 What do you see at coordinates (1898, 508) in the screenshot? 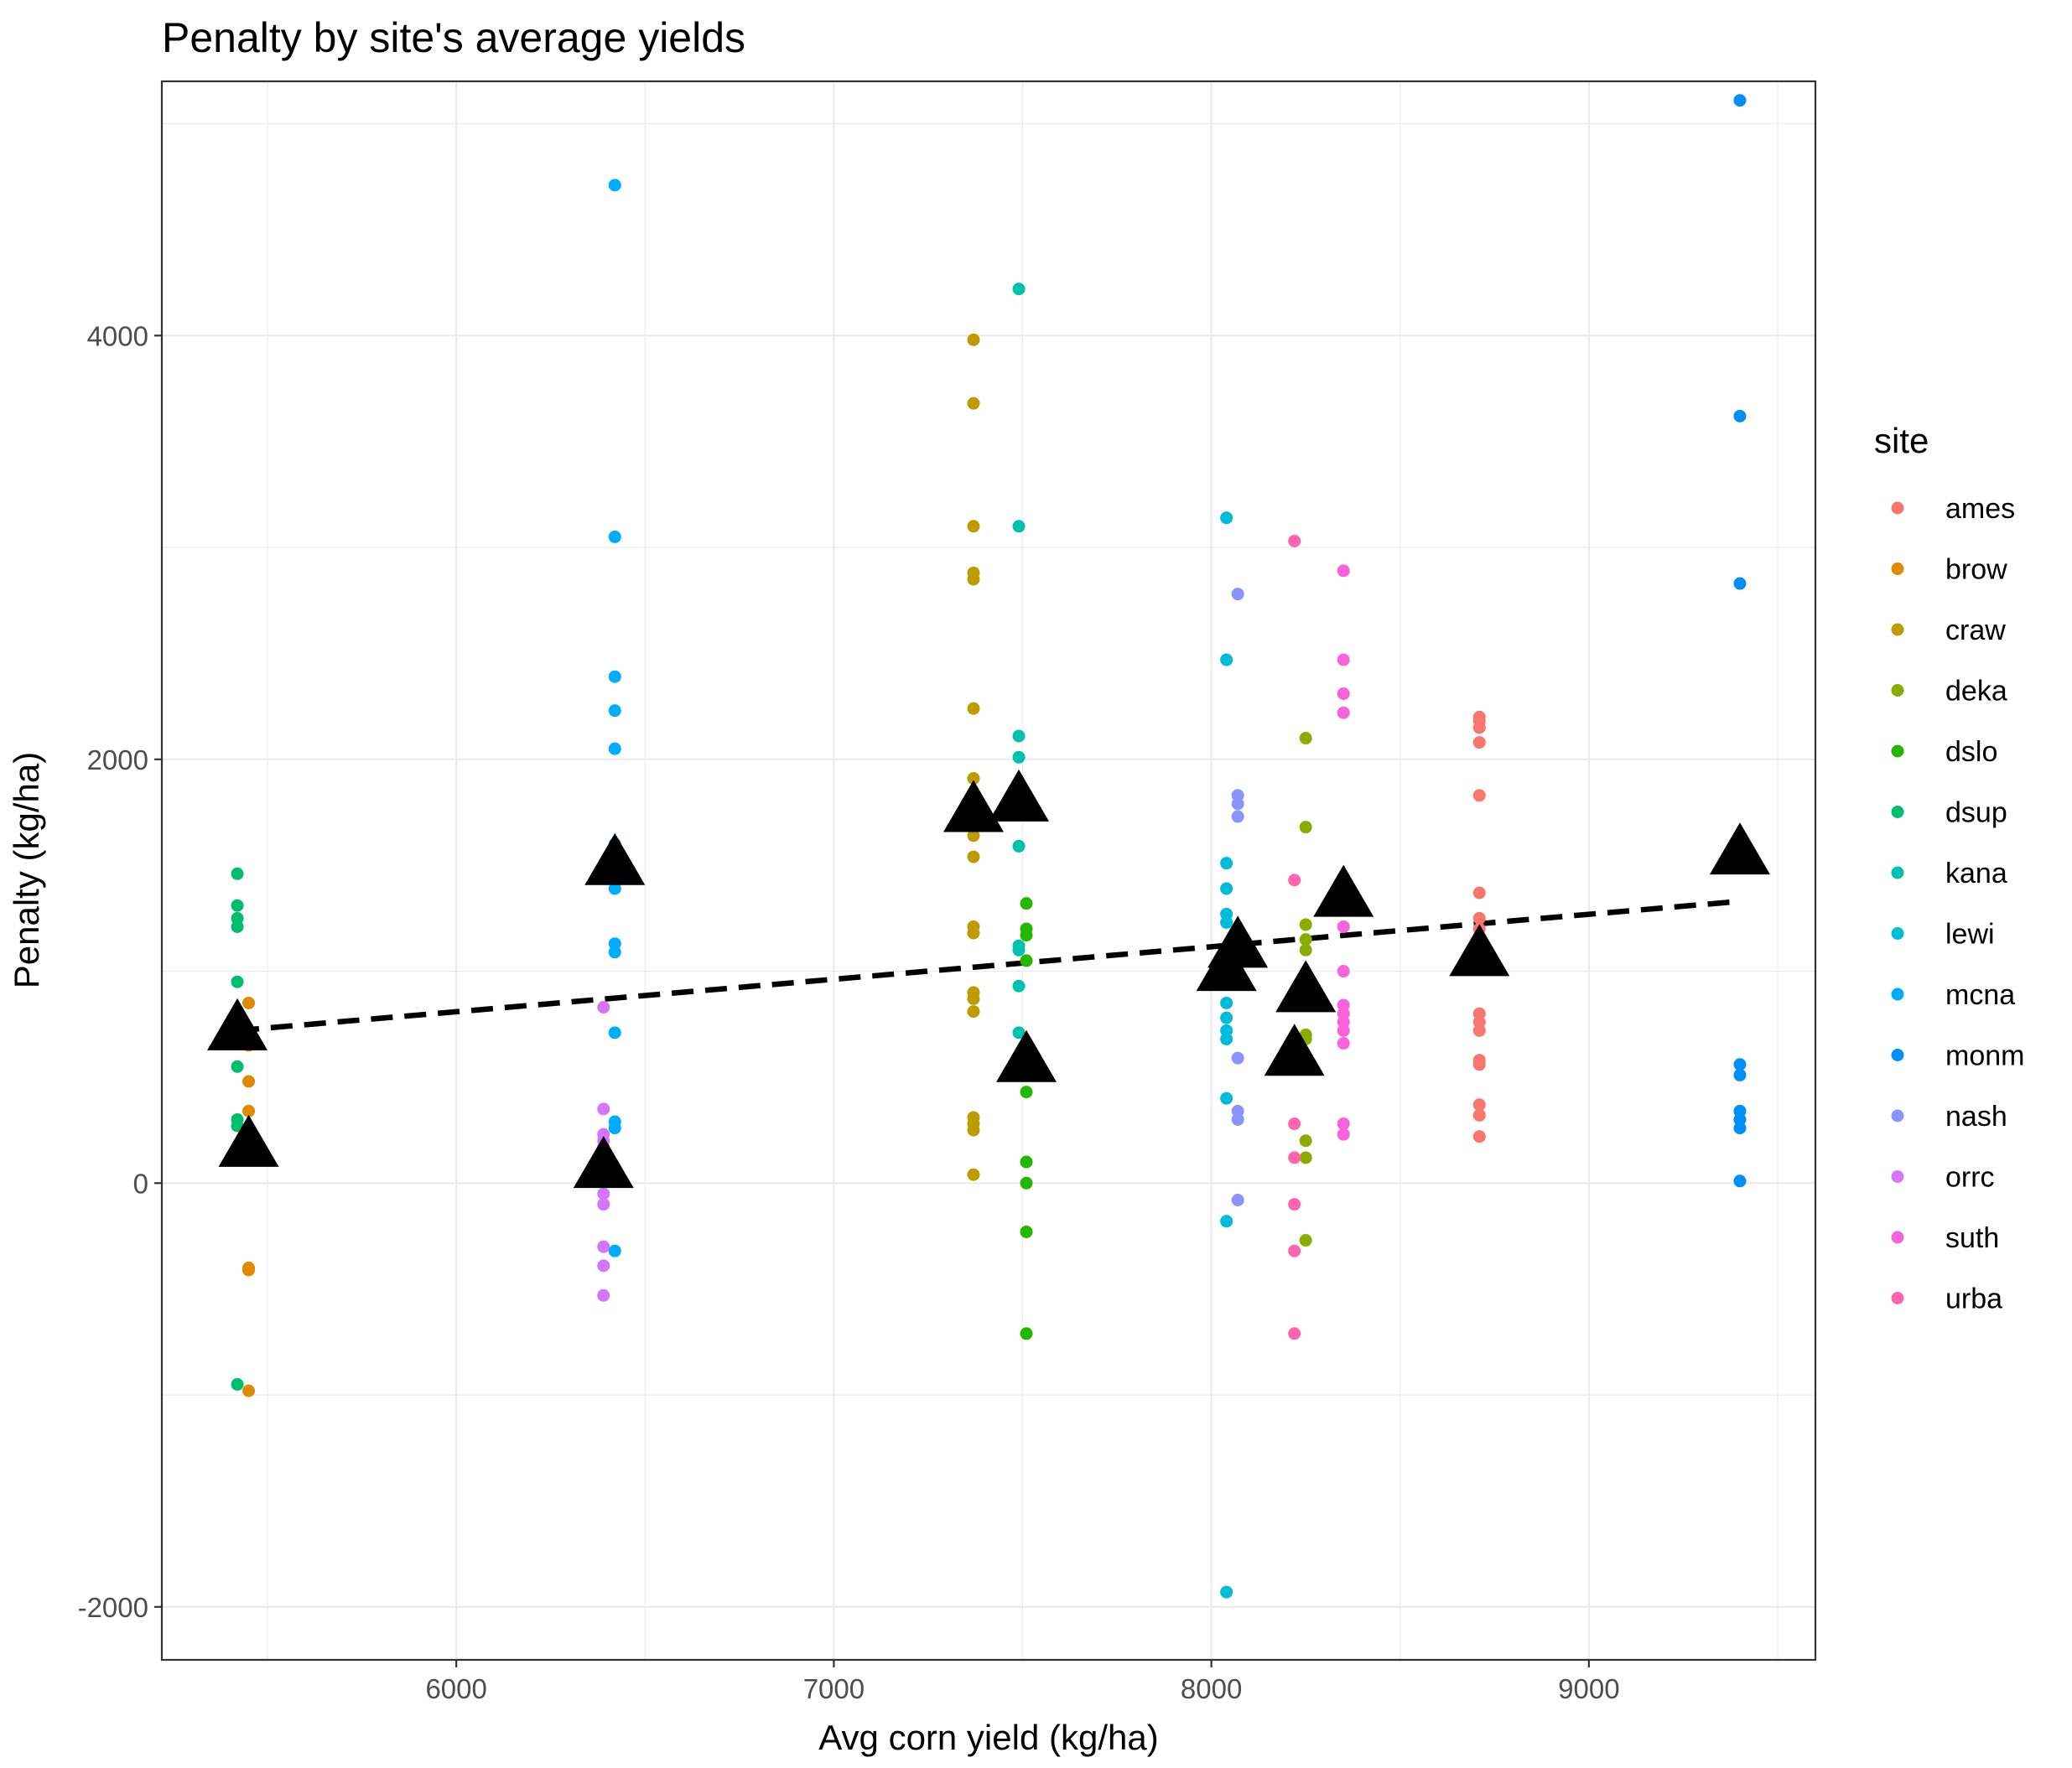
I see `legend-key-ames` at bounding box center [1898, 508].